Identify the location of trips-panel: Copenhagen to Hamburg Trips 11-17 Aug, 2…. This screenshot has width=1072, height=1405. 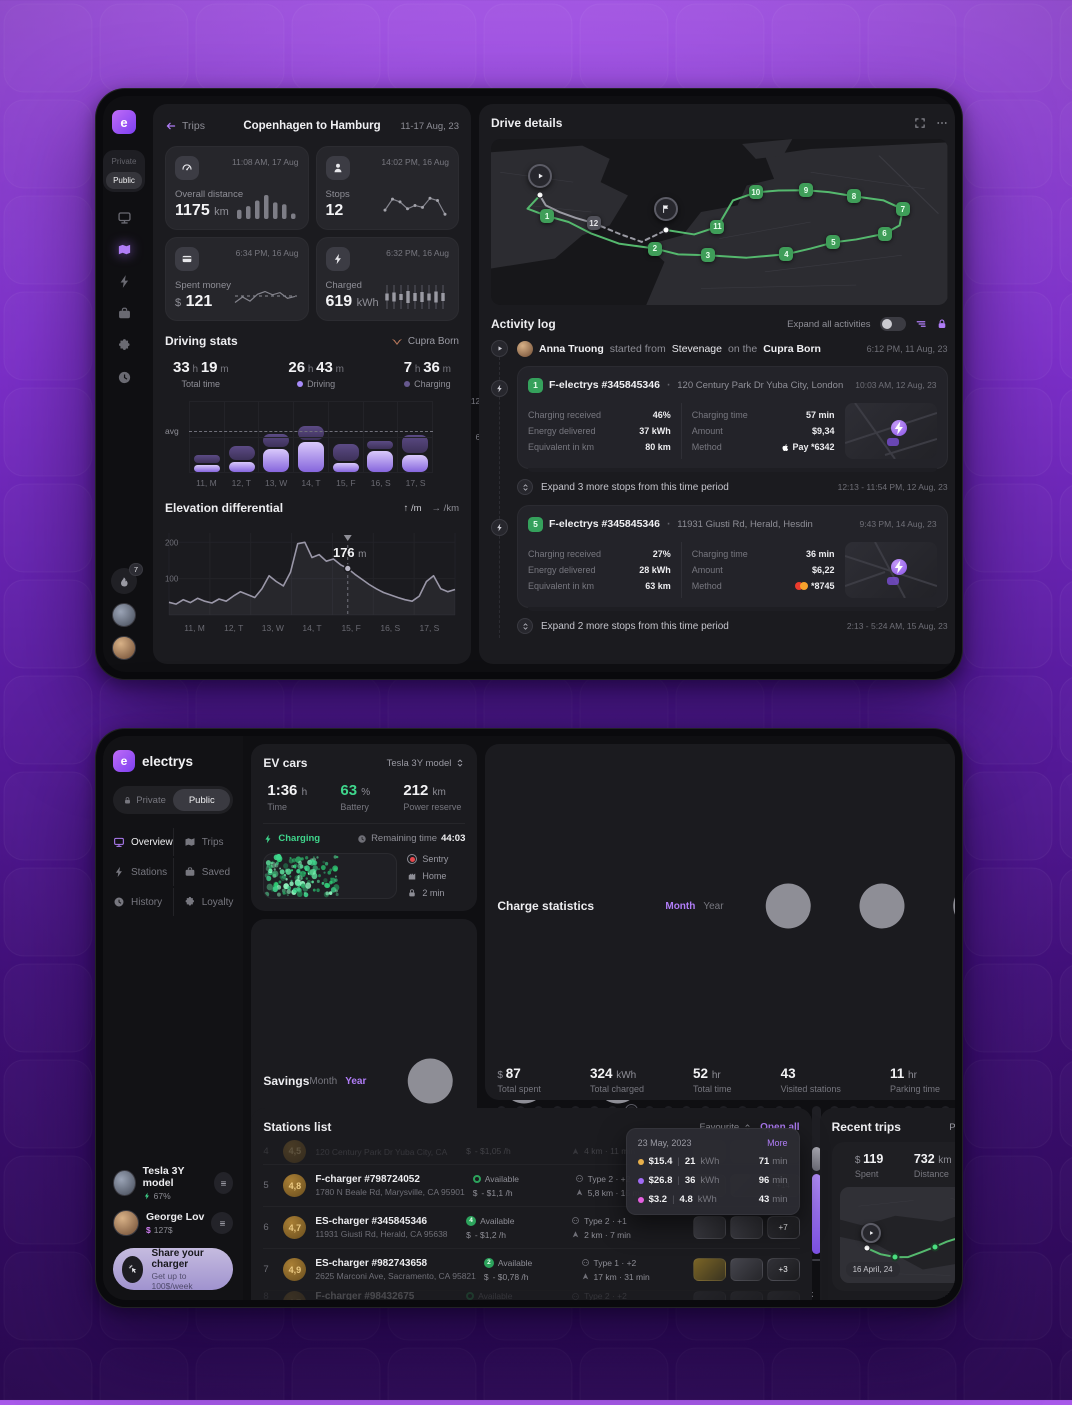
(319, 384).